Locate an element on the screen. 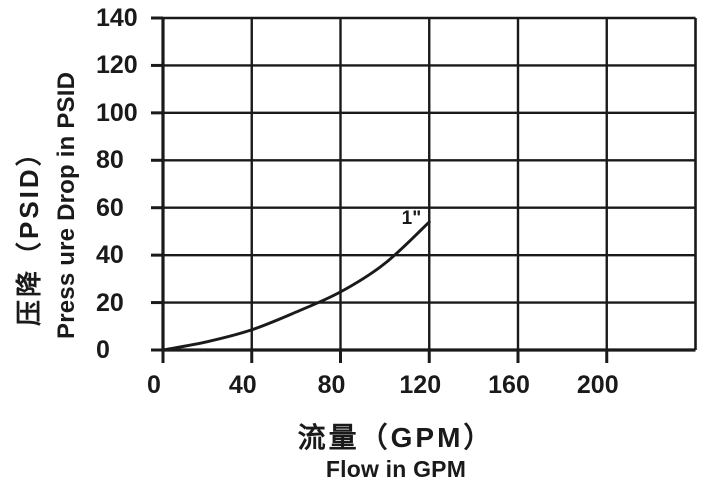  y-axis-title-english: Press ure Drop in PSID is located at coordinates (66, 205).